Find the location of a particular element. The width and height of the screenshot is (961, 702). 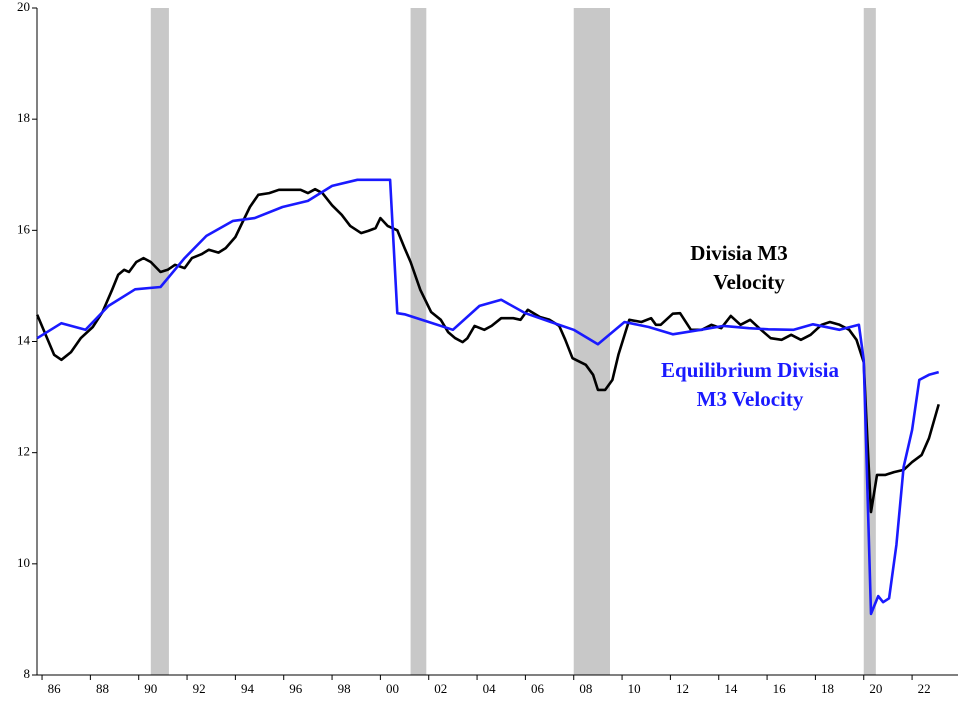

x-tick-label: 10 is located at coordinates (634, 688).